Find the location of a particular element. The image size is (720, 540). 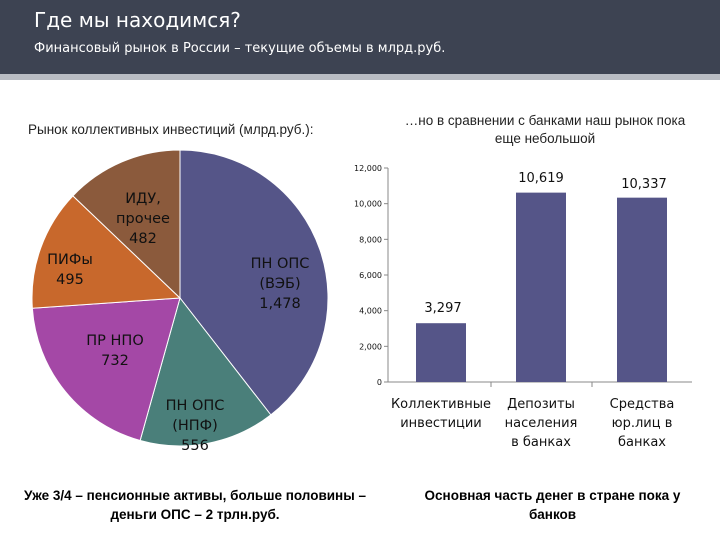

x-category-label: Коллективные инвестиции is located at coordinates (441, 414).